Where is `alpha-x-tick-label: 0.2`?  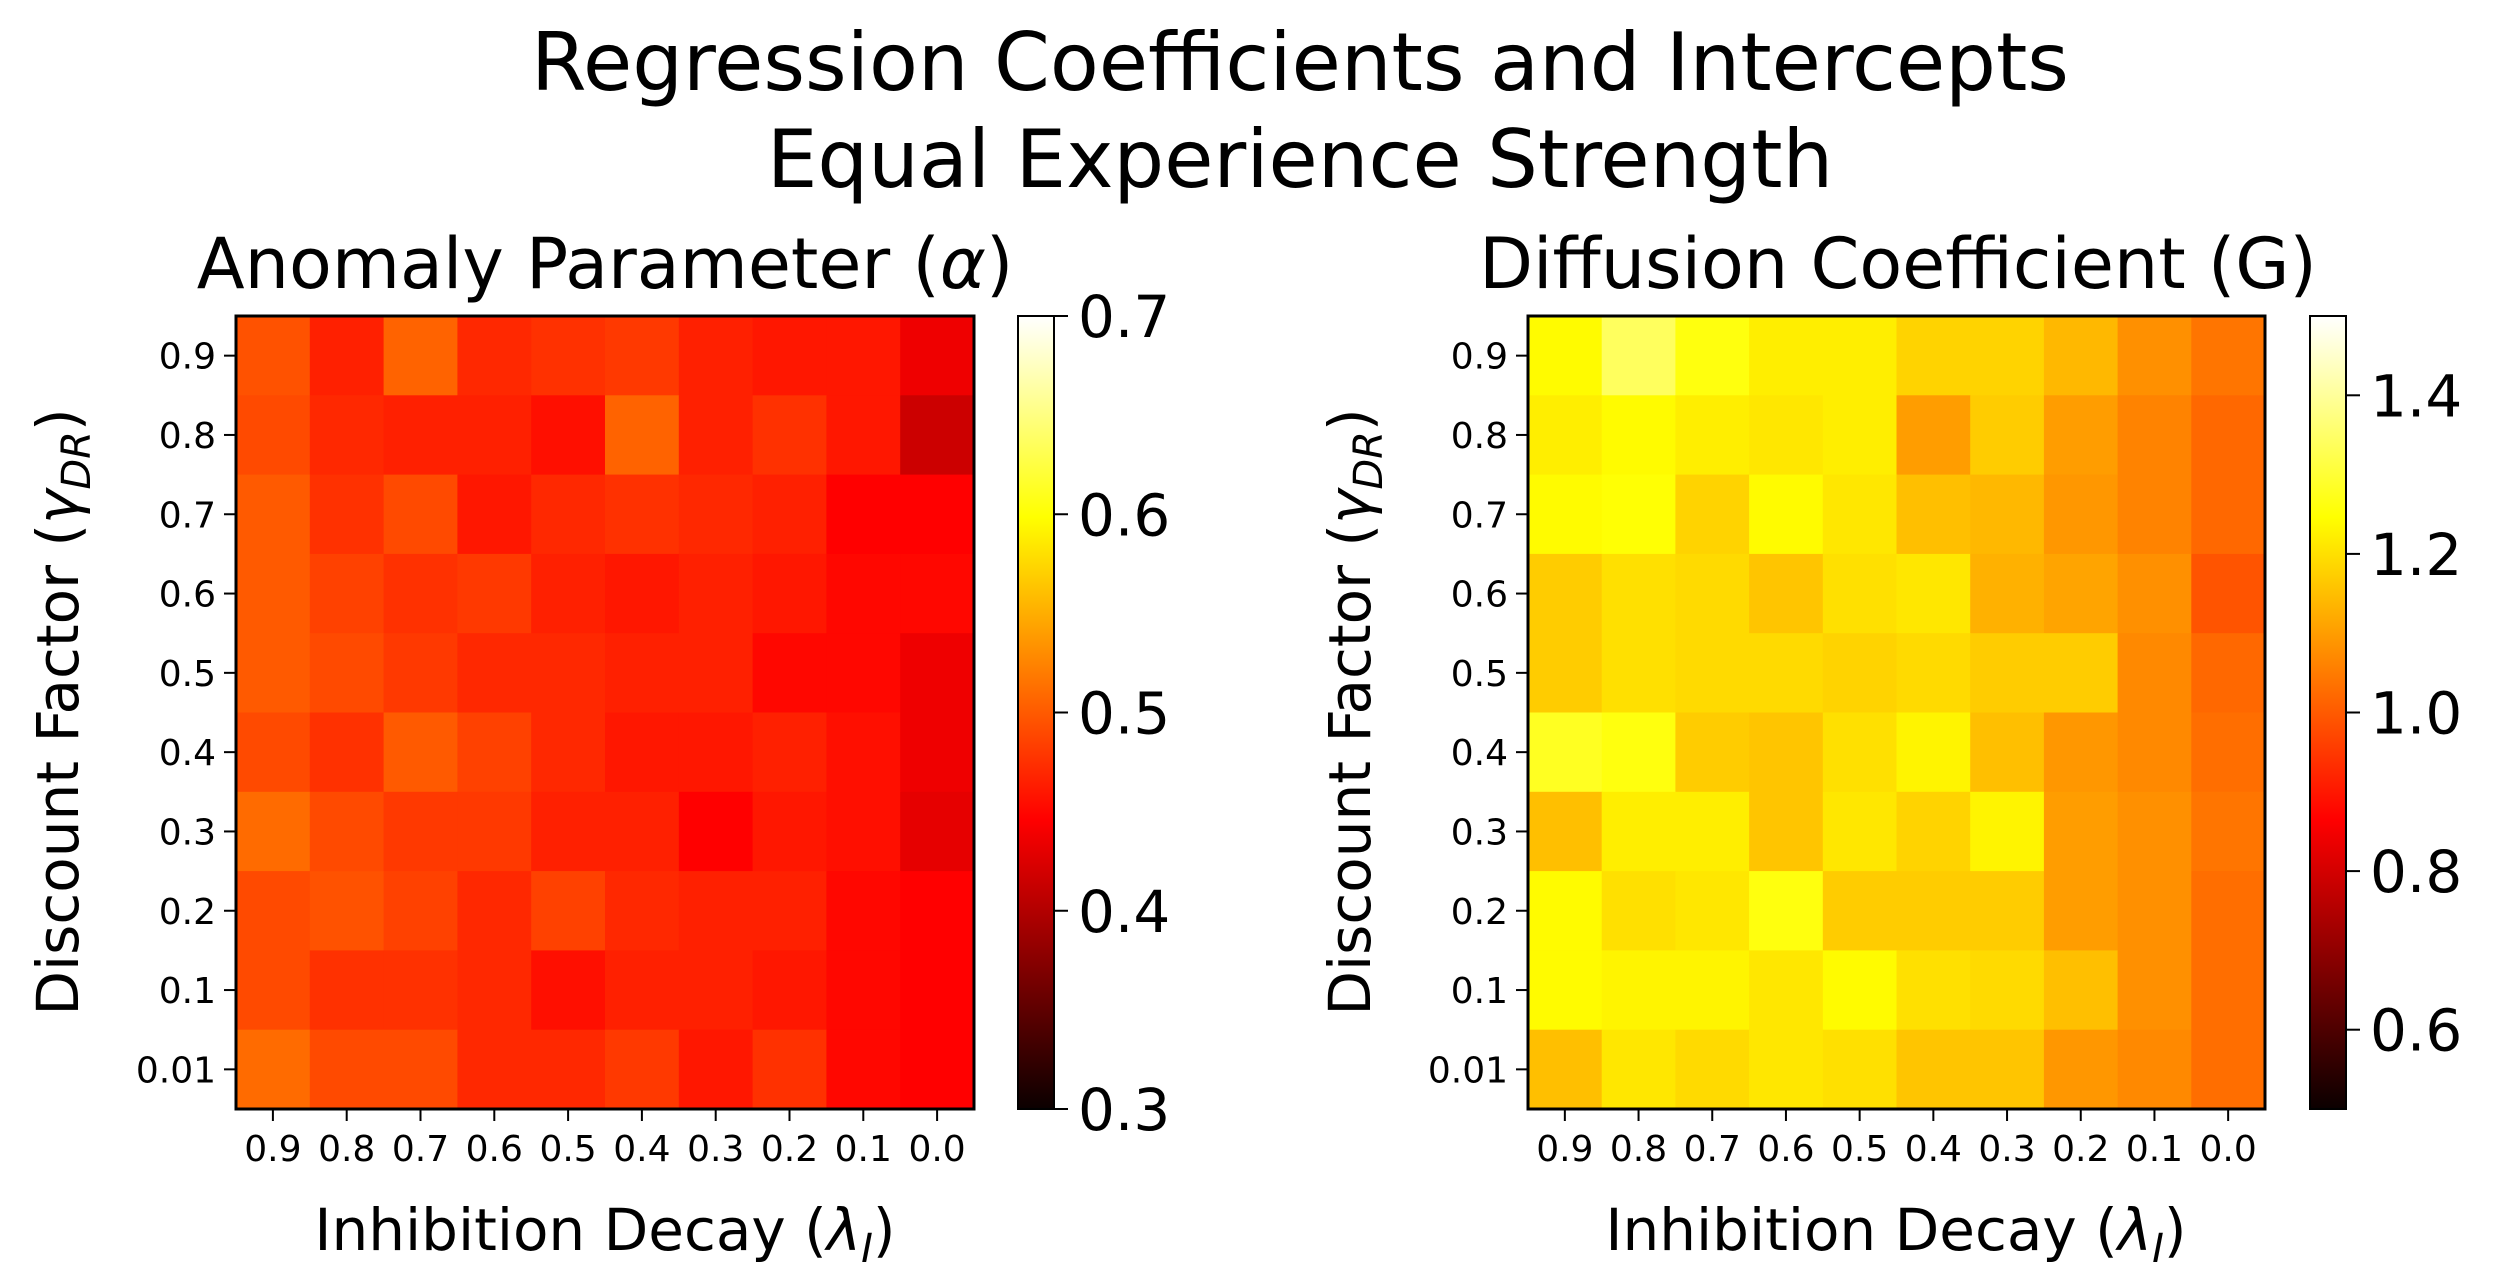
alpha-x-tick-label: 0.2 is located at coordinates (789, 1149).